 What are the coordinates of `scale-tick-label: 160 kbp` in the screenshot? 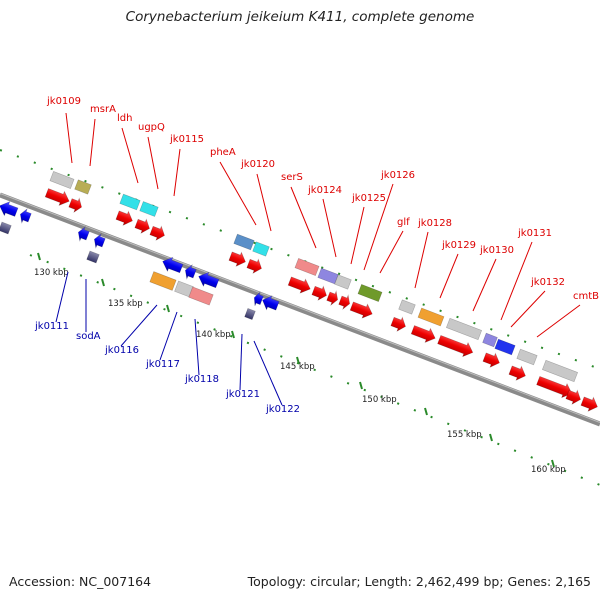 It's located at (548, 470).